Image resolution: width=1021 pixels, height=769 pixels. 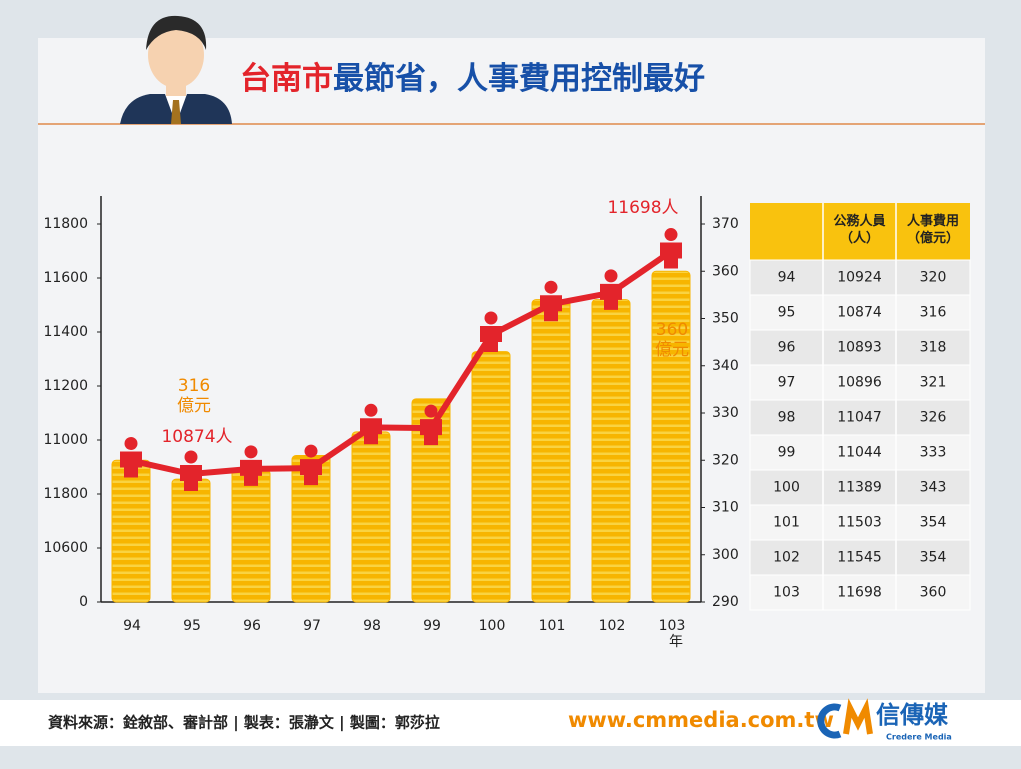 I want to click on y2-tick-label: 310, so click(x=725, y=508).